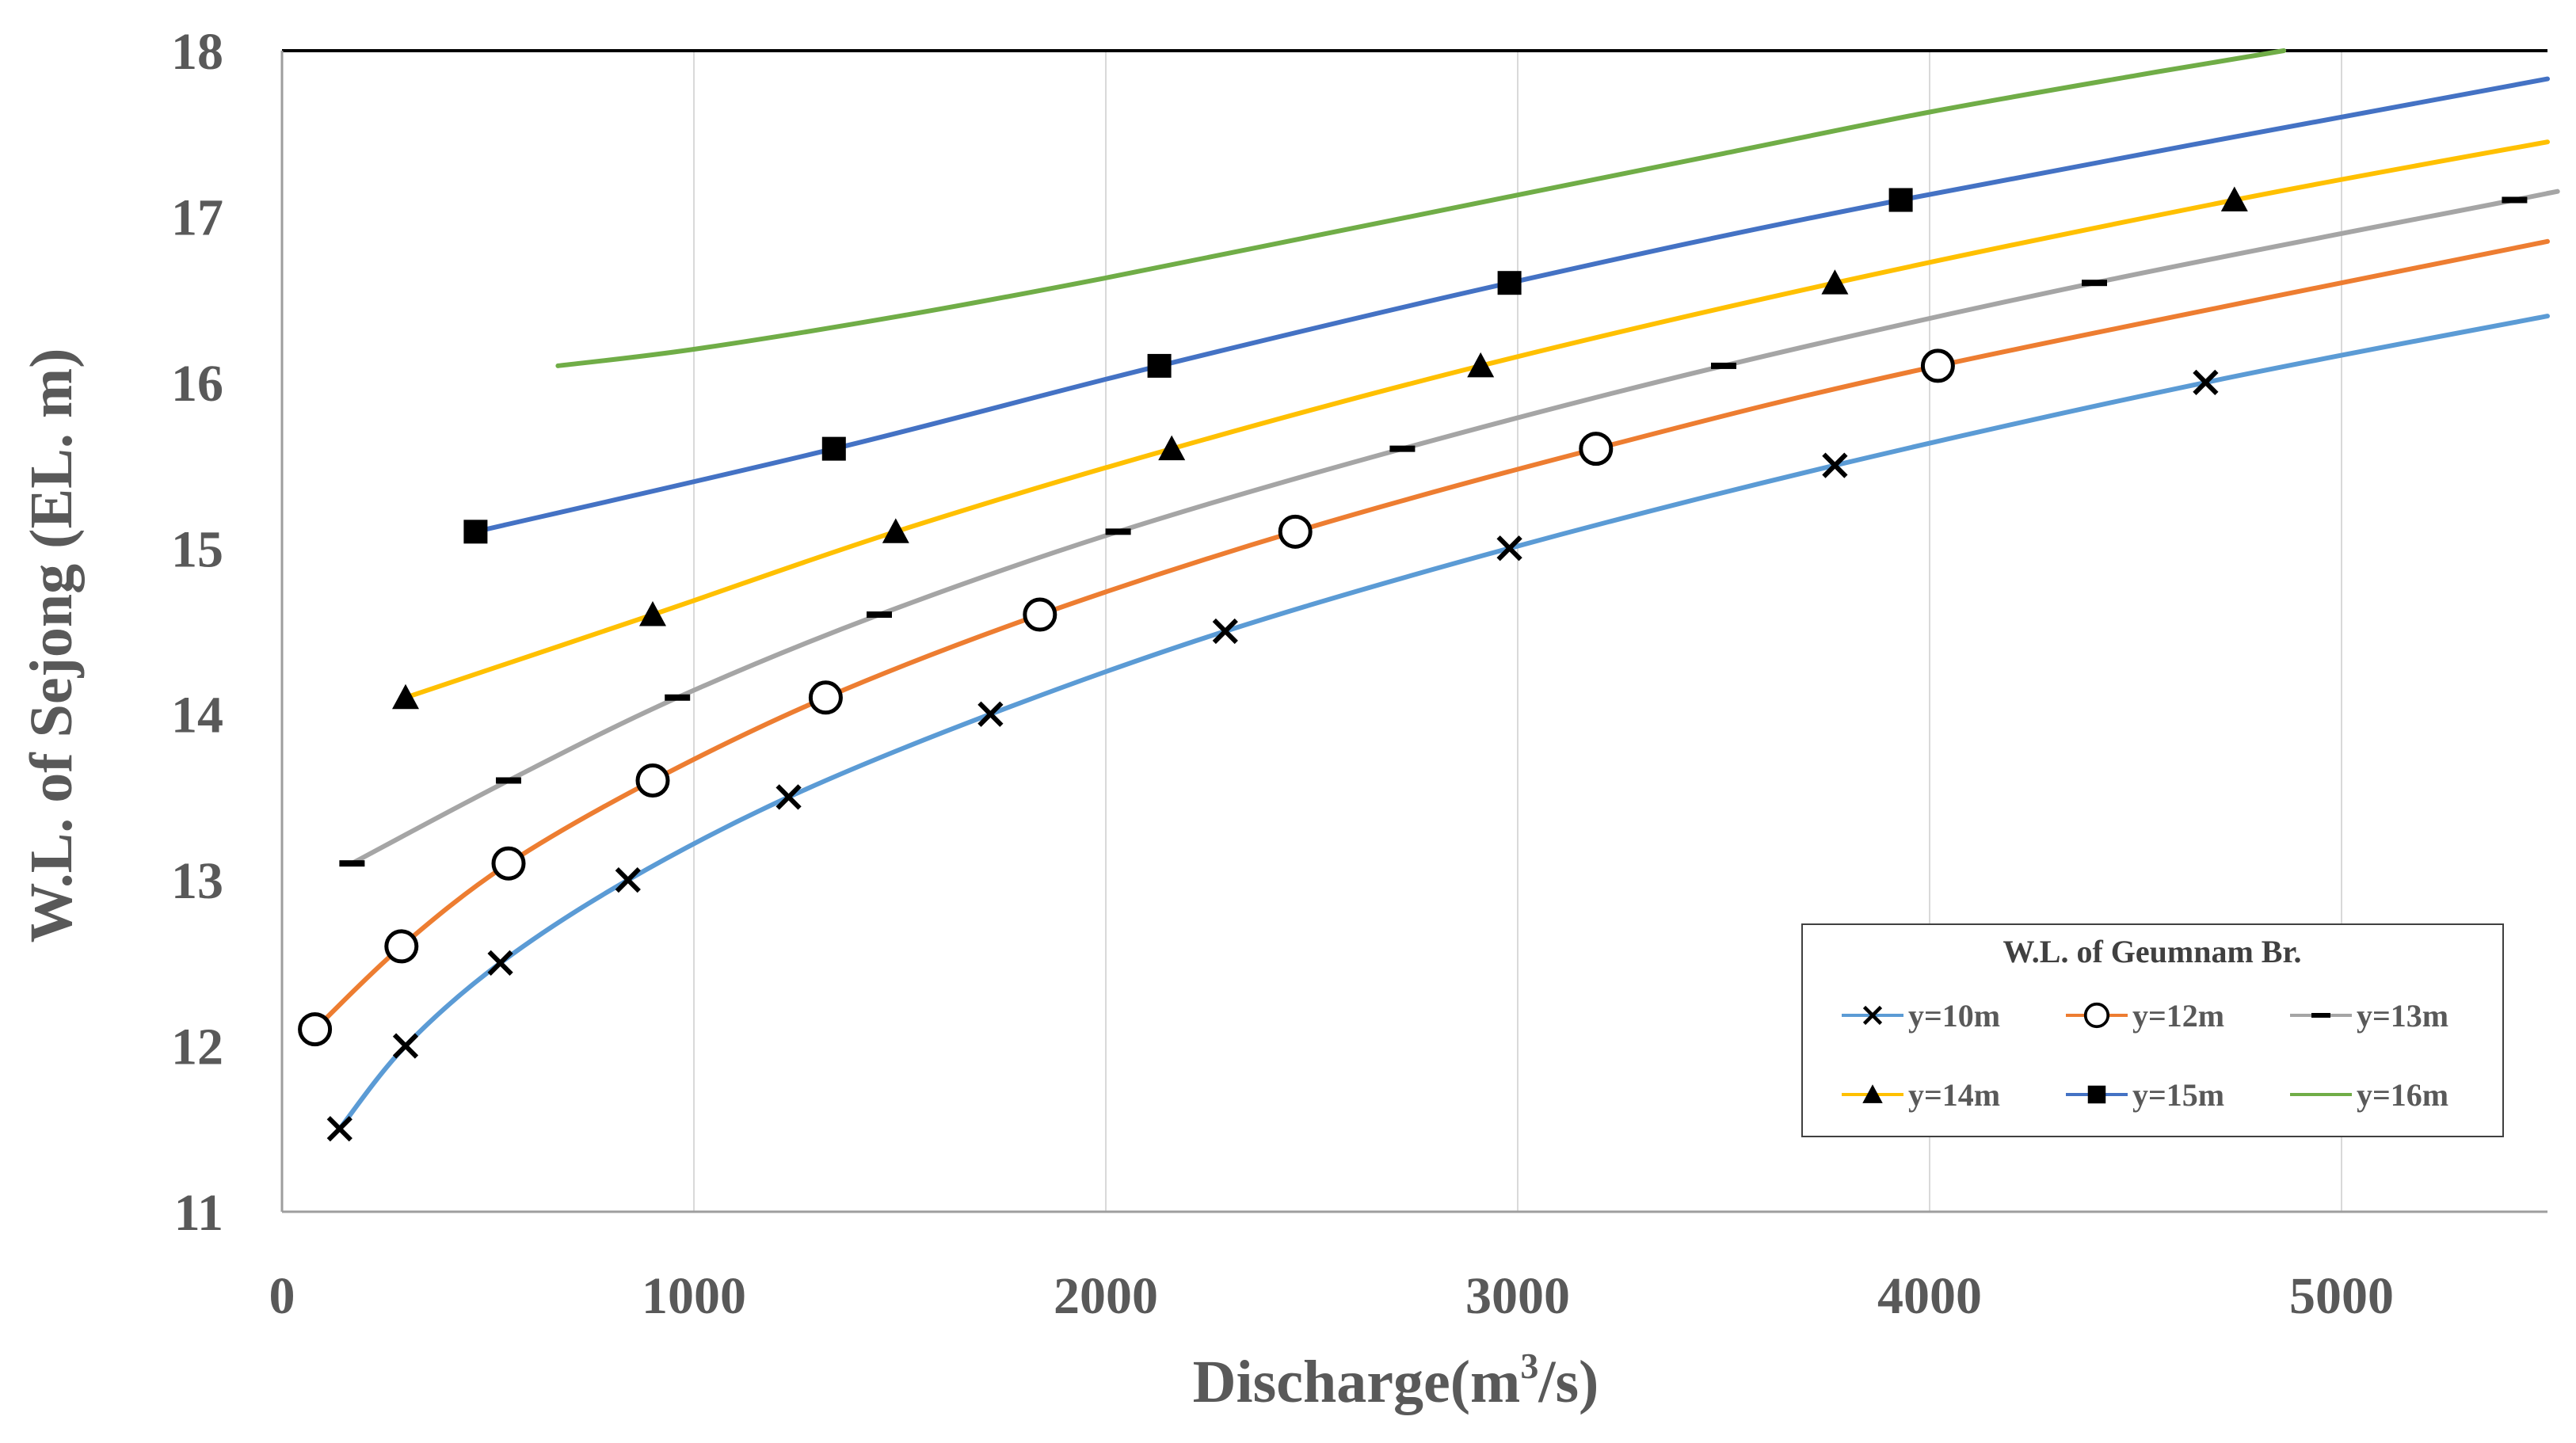  What do you see at coordinates (1106, 1296) in the screenshot?
I see `x-tick-label-2000: 2000` at bounding box center [1106, 1296].